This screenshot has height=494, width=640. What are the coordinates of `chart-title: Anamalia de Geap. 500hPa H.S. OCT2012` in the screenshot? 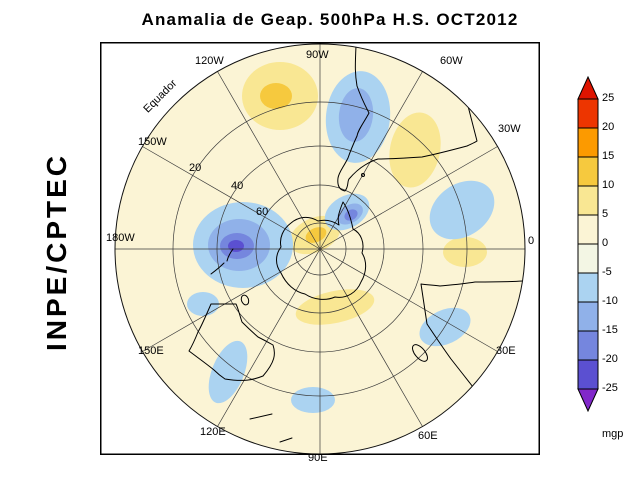 It's located at (330, 19).